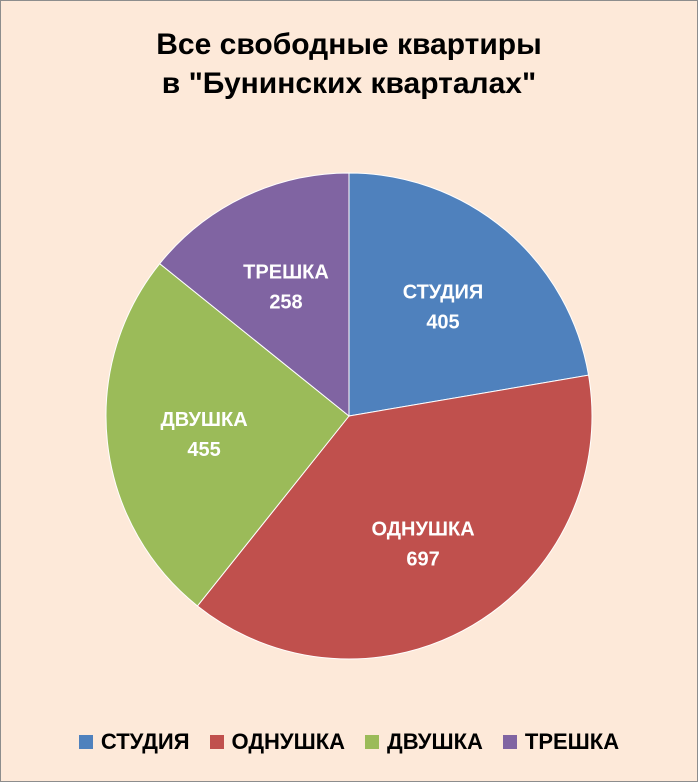  Describe the element at coordinates (286, 273) in the screenshot. I see `slice-category-label-three-room: ТРЕШКА` at that location.